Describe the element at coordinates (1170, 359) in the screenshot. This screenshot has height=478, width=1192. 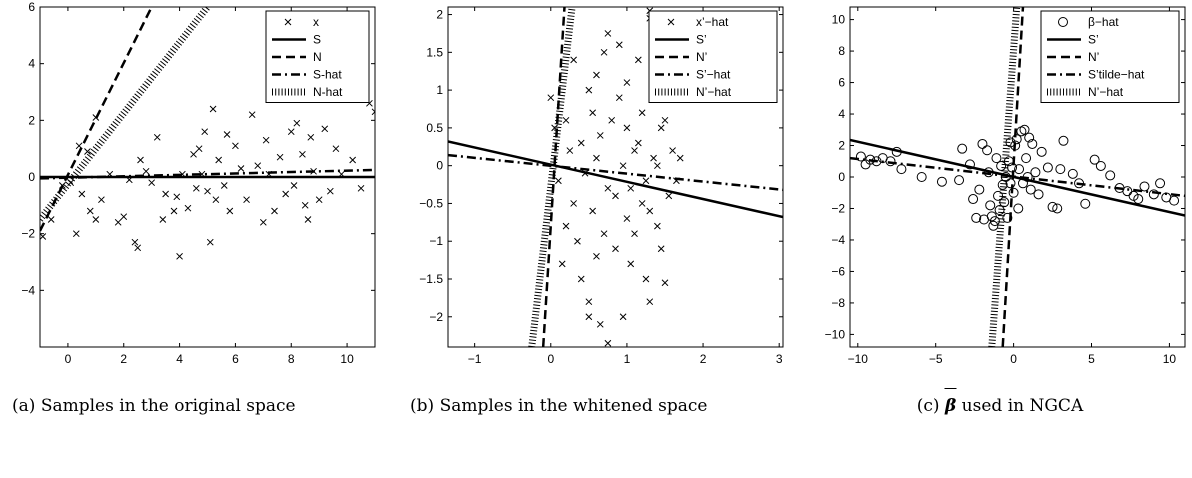
I see `x-tick-label: 10` at that location.